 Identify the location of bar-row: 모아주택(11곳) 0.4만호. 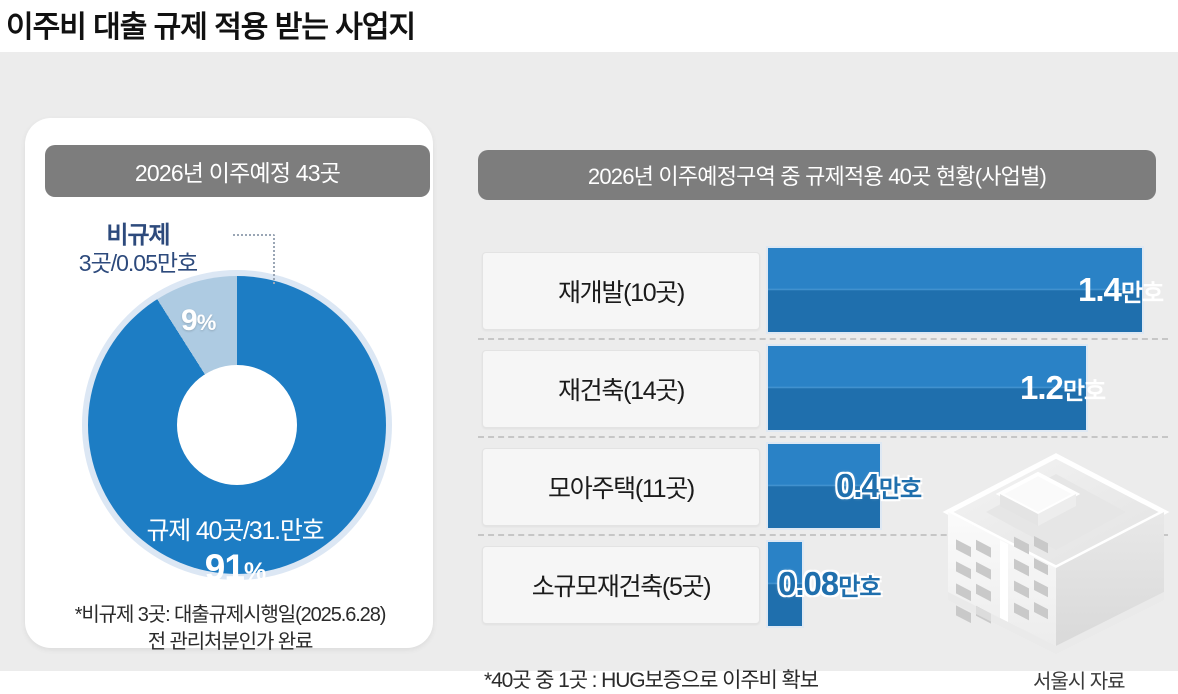
(823, 485).